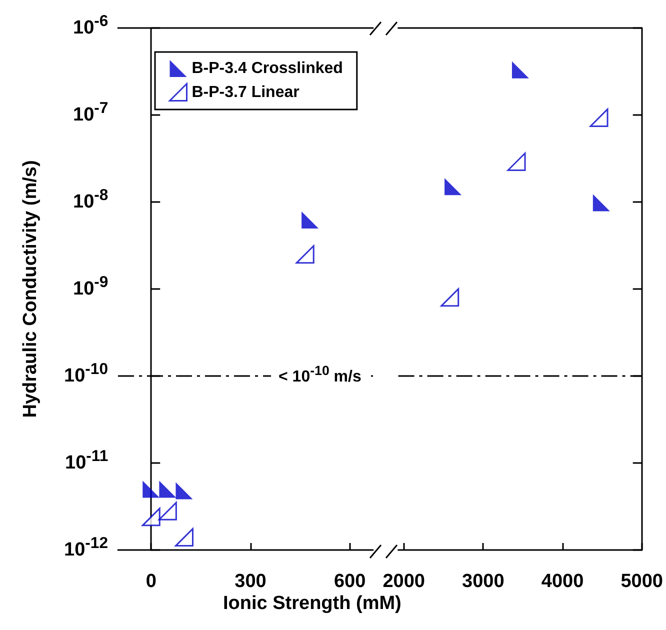  I want to click on x-axis-title: Ionic Strength (mM), so click(312, 603).